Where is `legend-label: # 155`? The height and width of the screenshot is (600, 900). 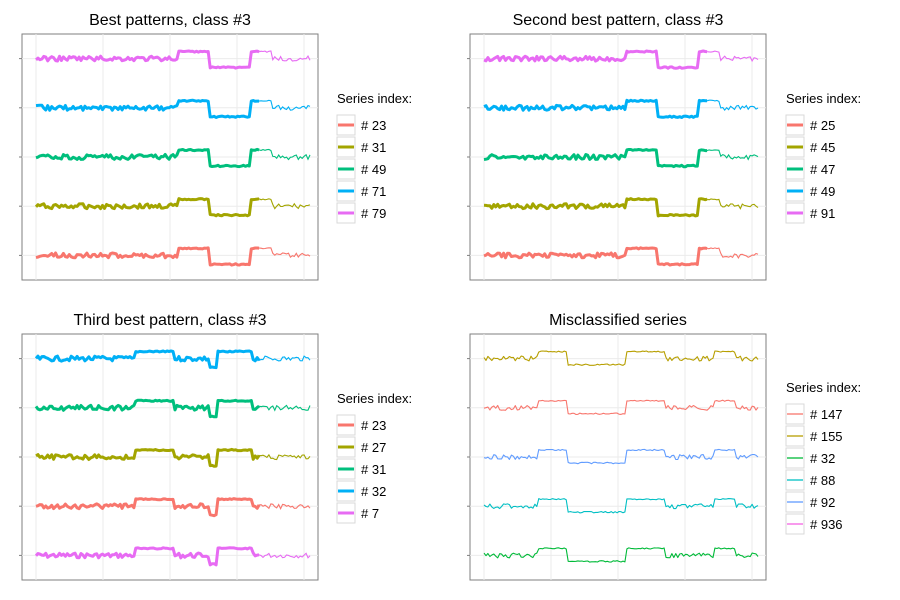 legend-label: # 155 is located at coordinates (826, 436).